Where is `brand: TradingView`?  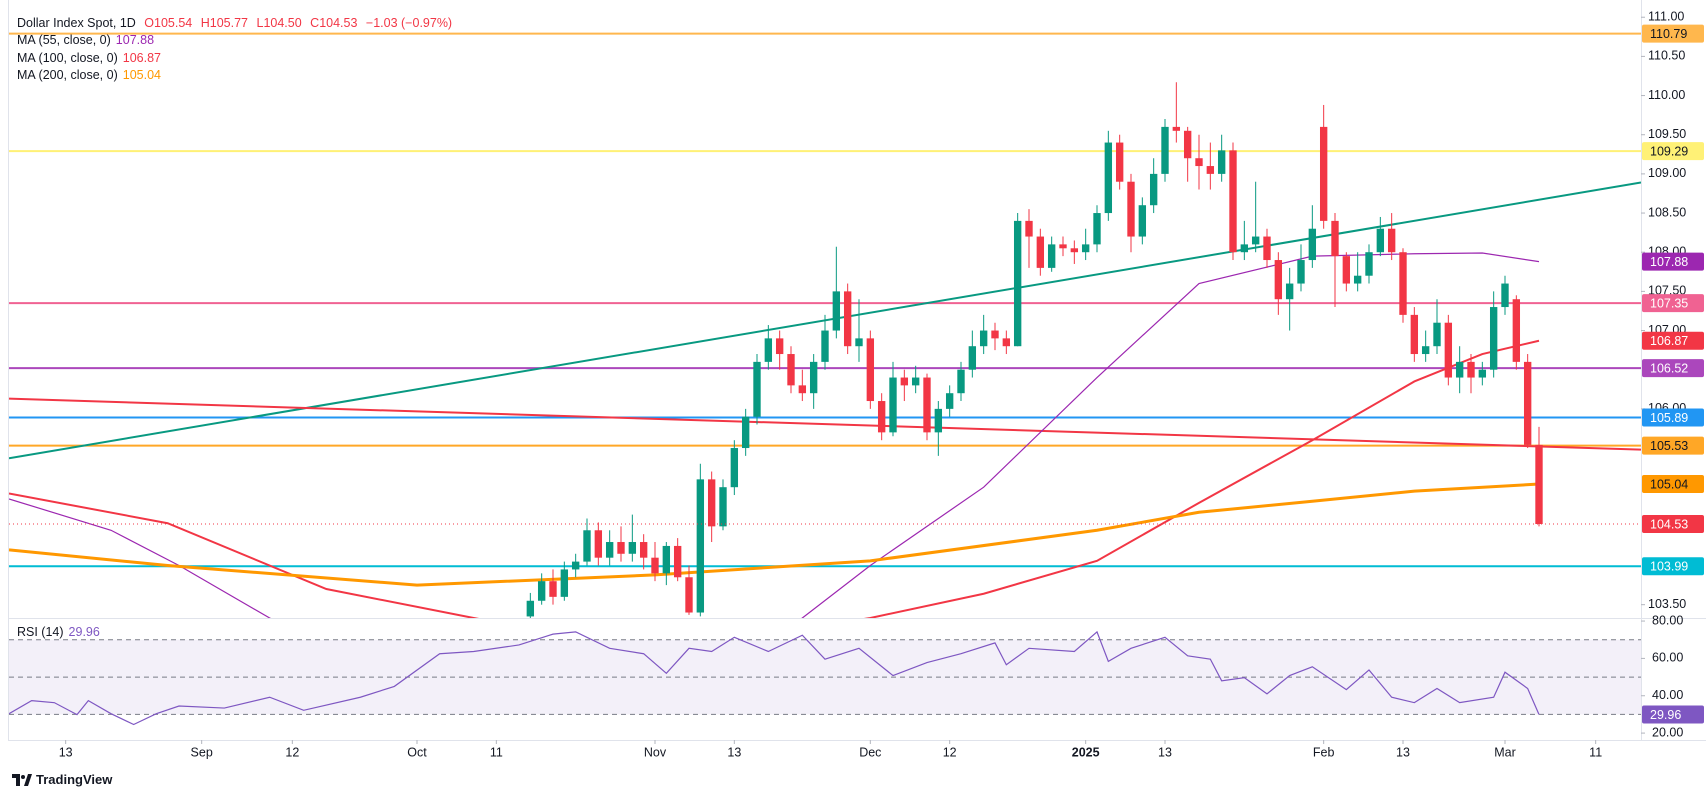 brand: TradingView is located at coordinates (74, 779).